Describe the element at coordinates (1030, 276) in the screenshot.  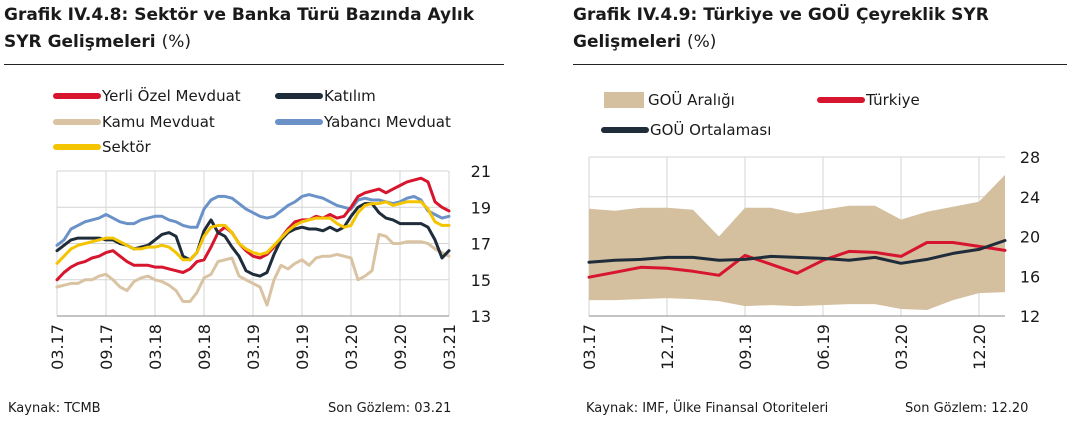
I see `y-tick-label: 16` at that location.